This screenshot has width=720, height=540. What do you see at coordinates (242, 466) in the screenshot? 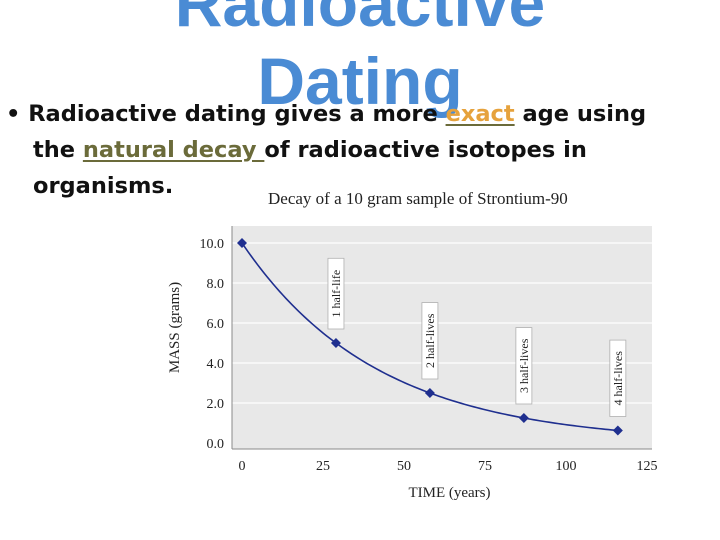
I see `x-tick-label: 0` at bounding box center [242, 466].